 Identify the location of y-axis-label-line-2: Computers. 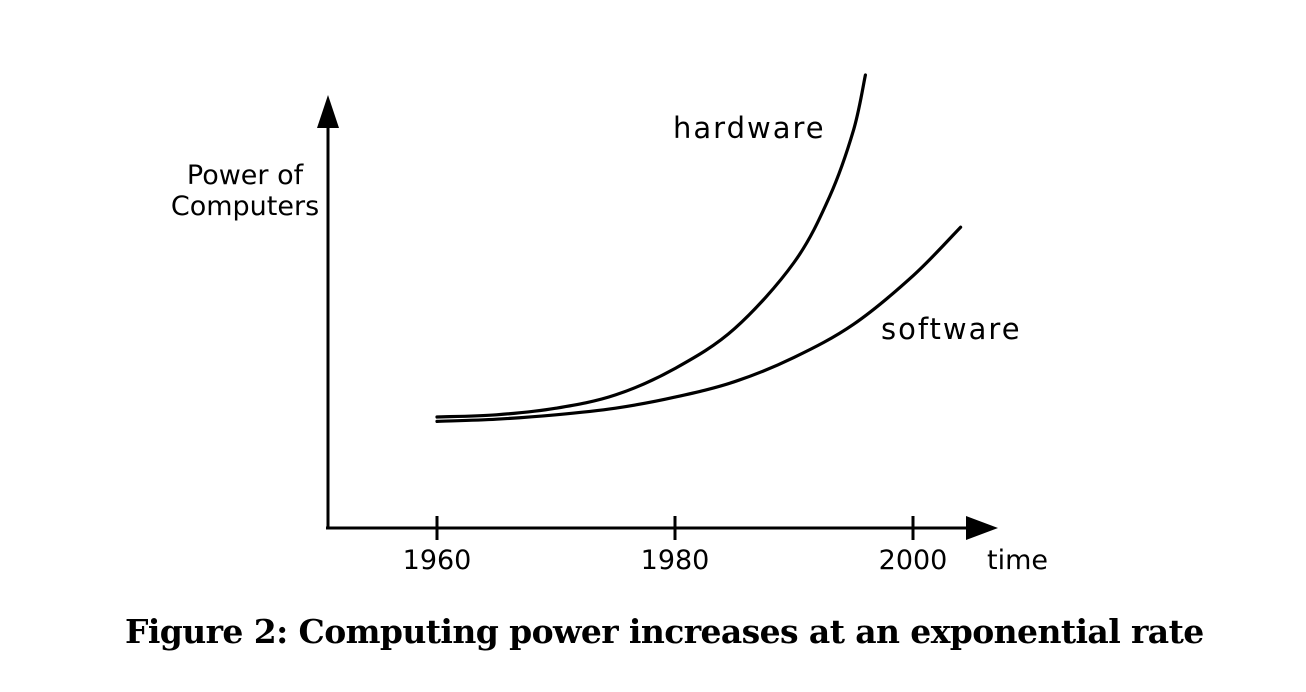
(245, 206).